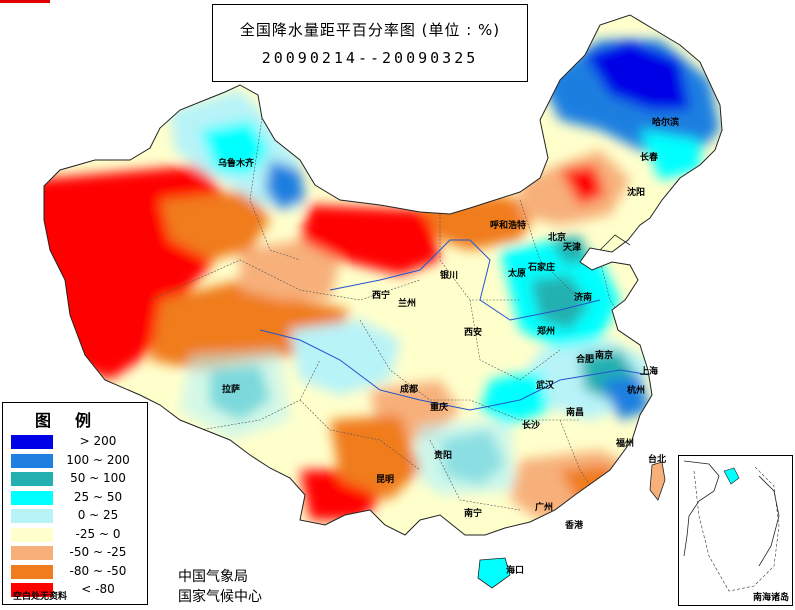 The width and height of the screenshot is (795, 610). Describe the element at coordinates (473, 333) in the screenshot. I see `city-label: 西安` at that location.